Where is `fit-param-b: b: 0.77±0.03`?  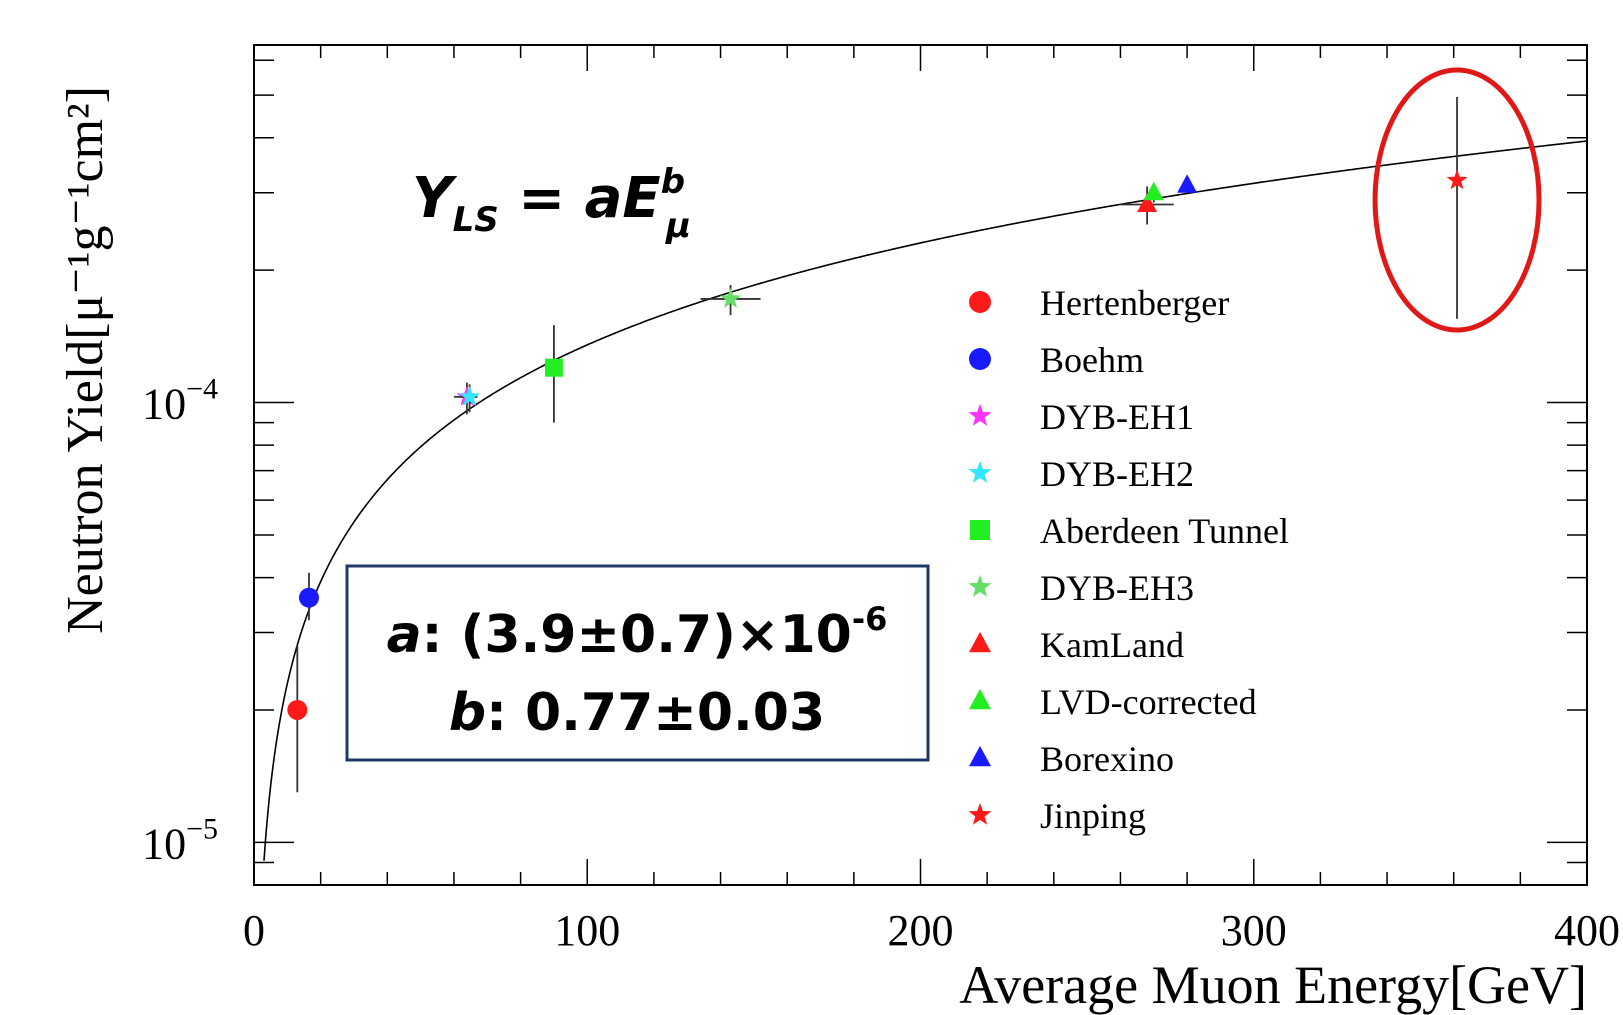
fit-param-b: b: 0.77±0.03 is located at coordinates (637, 713).